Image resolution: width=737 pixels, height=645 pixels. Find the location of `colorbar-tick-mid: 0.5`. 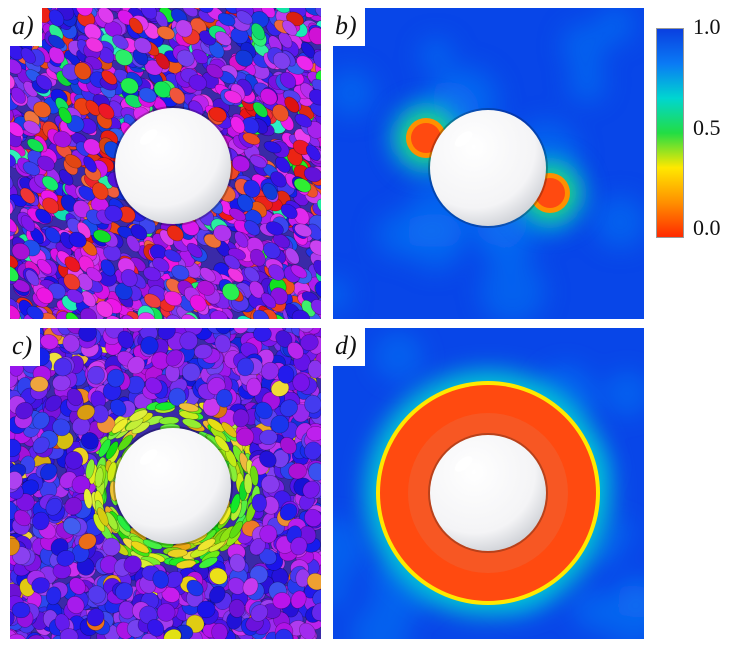

colorbar-tick-mid: 0.5 is located at coordinates (707, 127).